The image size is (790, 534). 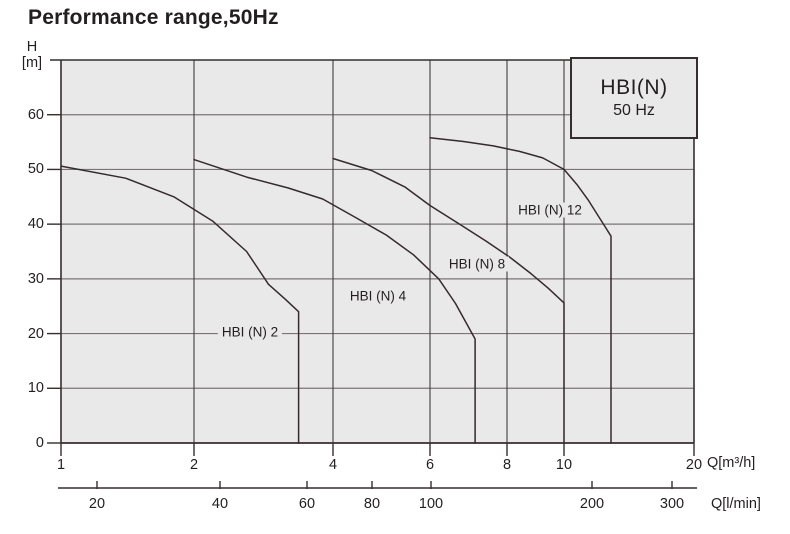 What do you see at coordinates (634, 87) in the screenshot?
I see `legend-series-family: HBI(N)` at bounding box center [634, 87].